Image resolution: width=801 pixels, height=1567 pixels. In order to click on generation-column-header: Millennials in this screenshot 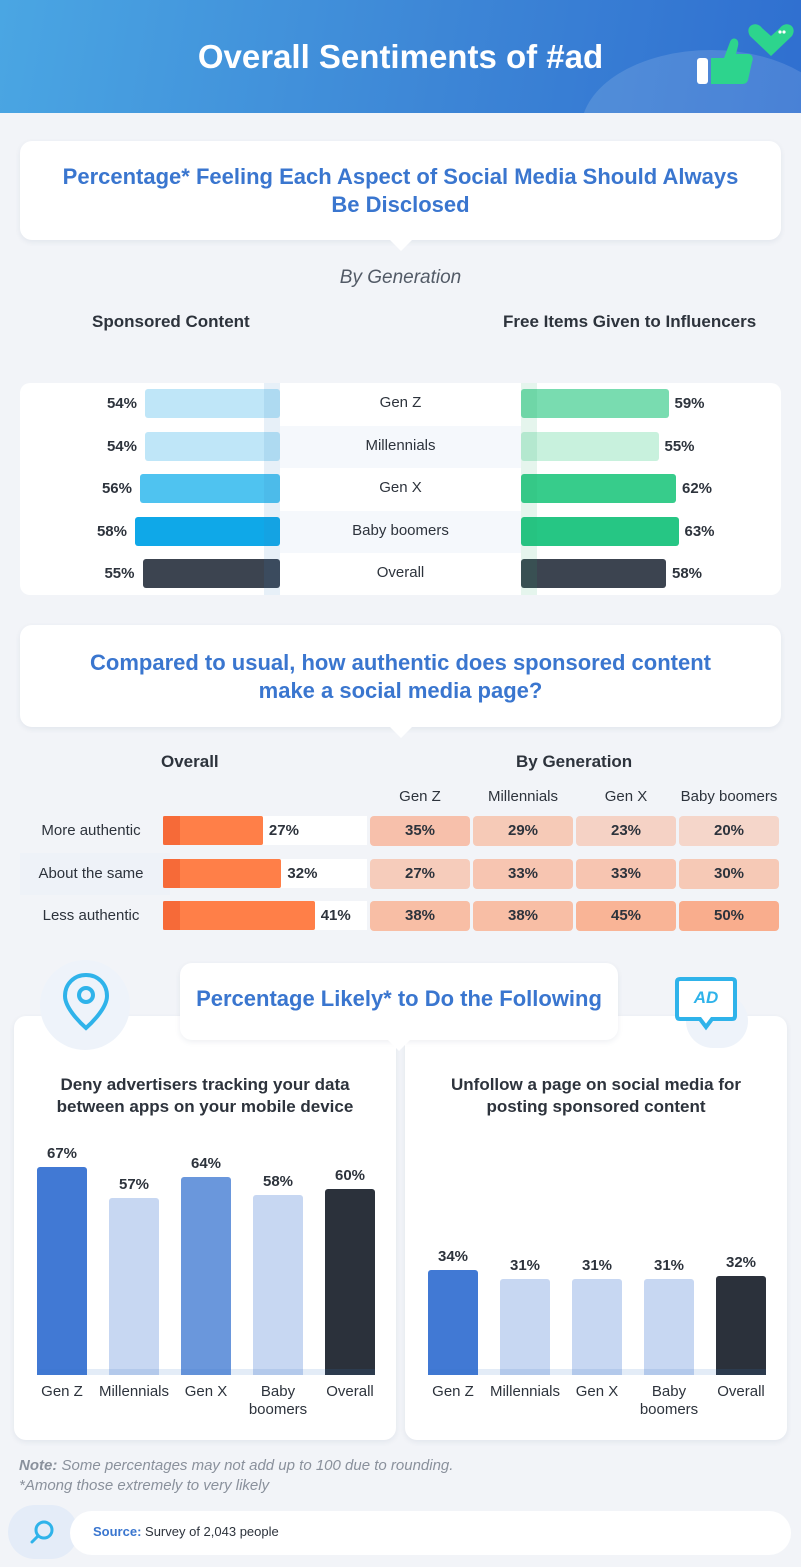, I will do `click(523, 796)`.